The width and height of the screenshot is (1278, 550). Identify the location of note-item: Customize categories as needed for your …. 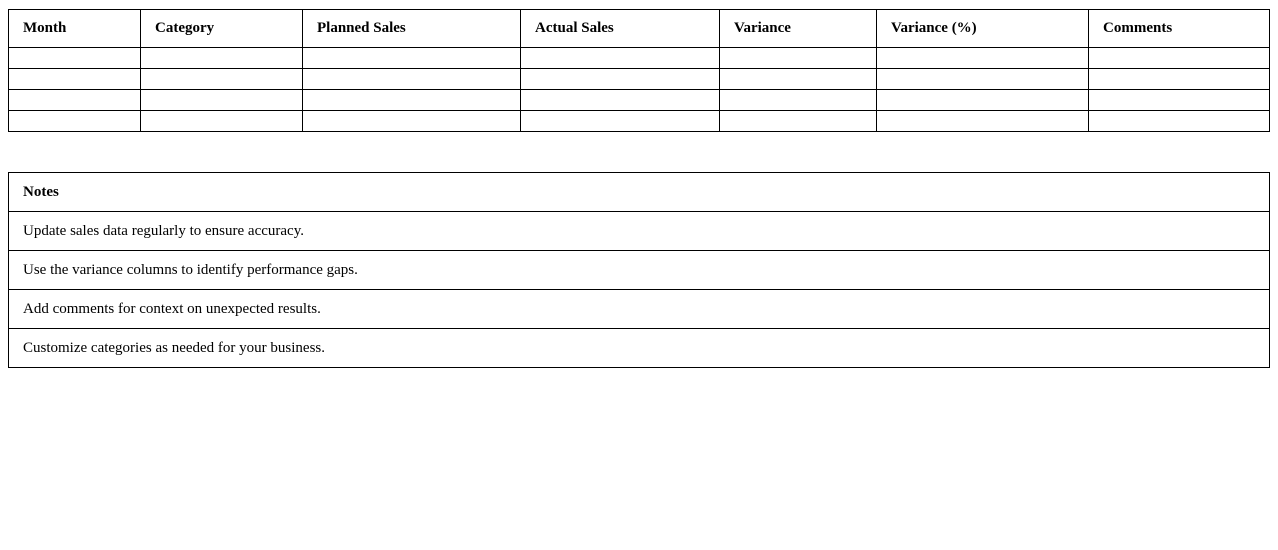
(639, 348).